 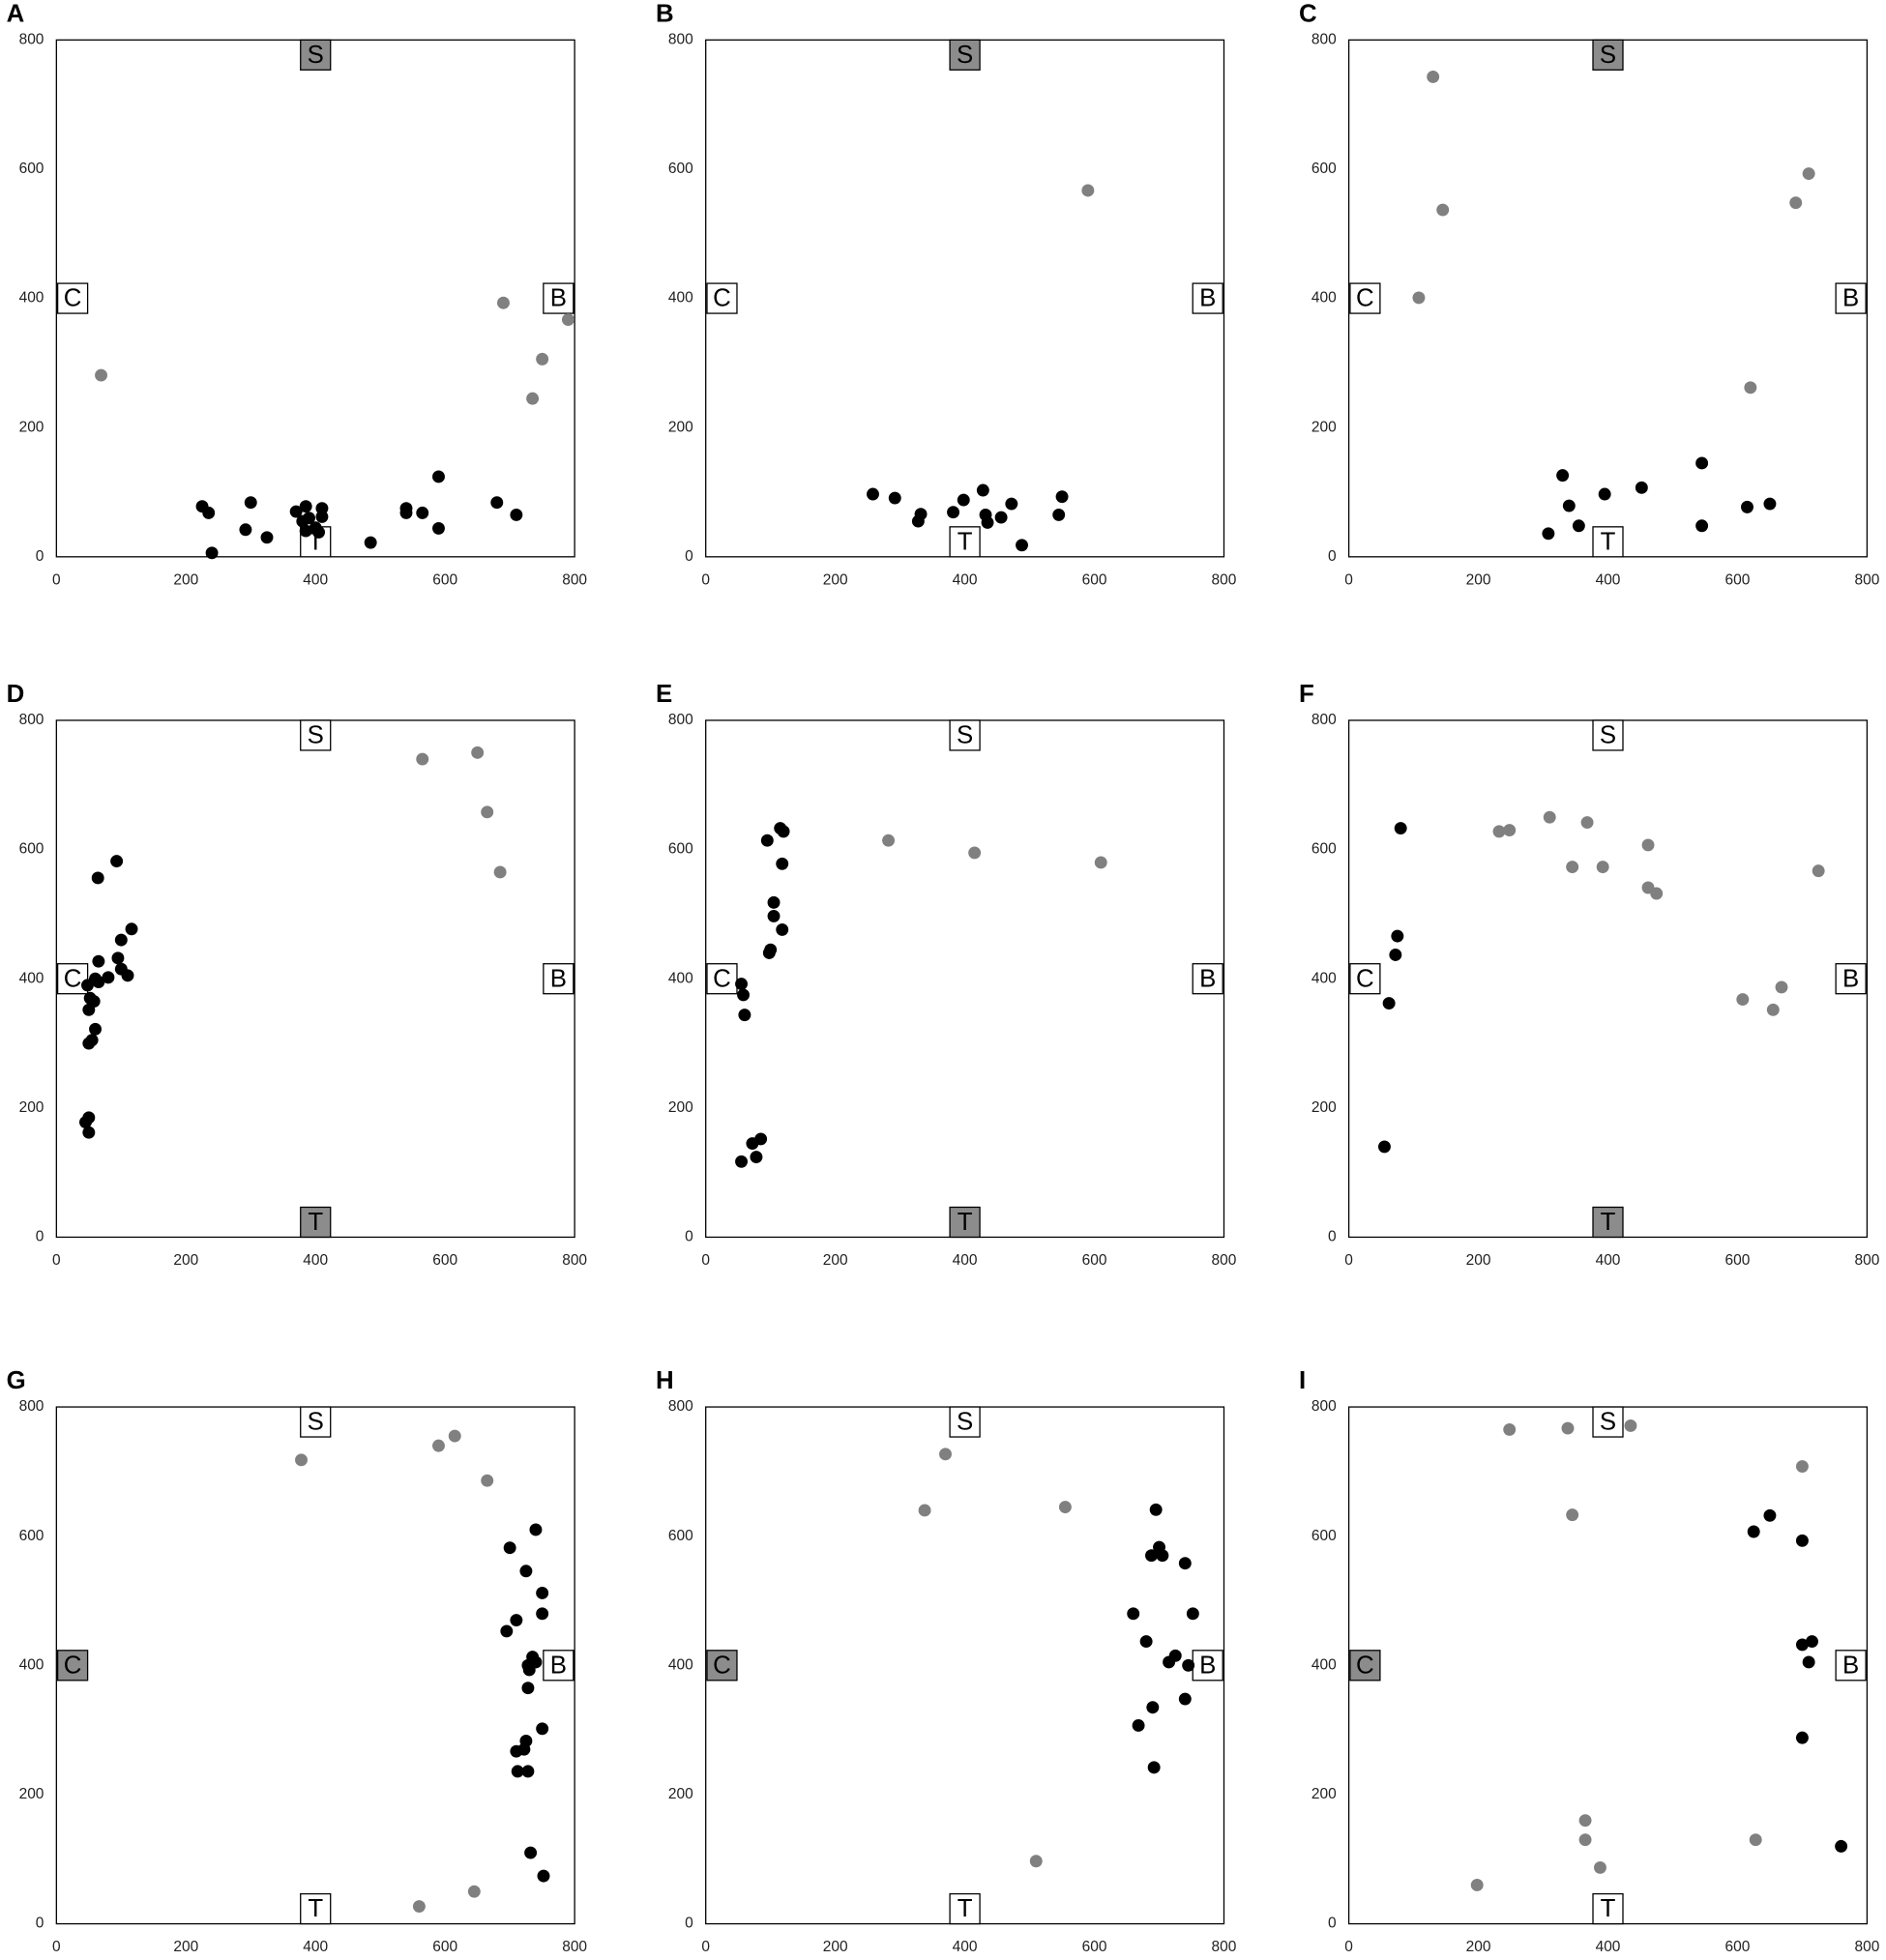 I want to click on x-tick-label: 400, so click(x=1609, y=579).